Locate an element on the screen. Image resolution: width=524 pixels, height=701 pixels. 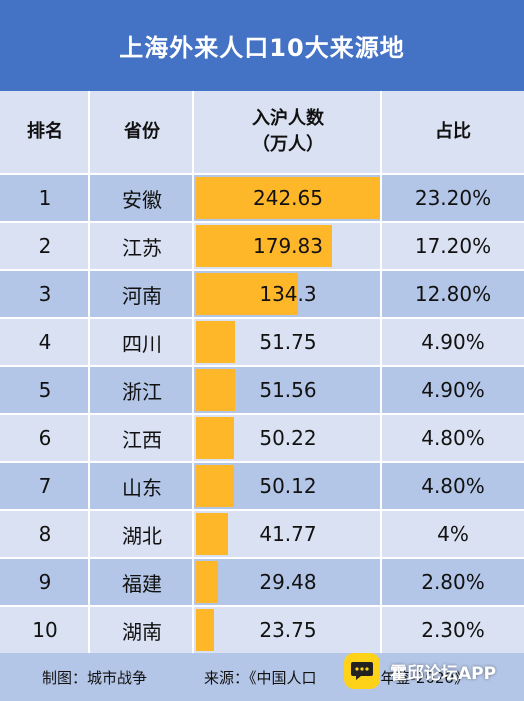
rank-cell: 10 is located at coordinates (45, 630).